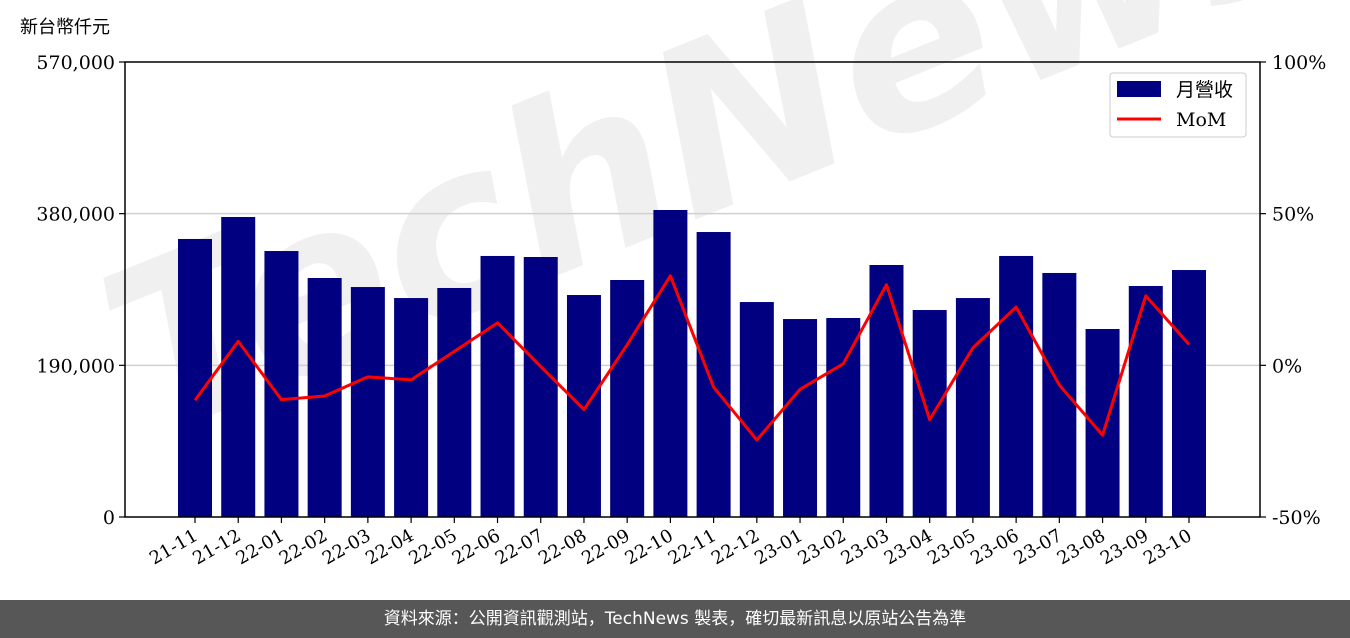 The width and height of the screenshot is (1350, 638). What do you see at coordinates (75, 63) in the screenshot?
I see `y-tick-label: 570,000` at bounding box center [75, 63].